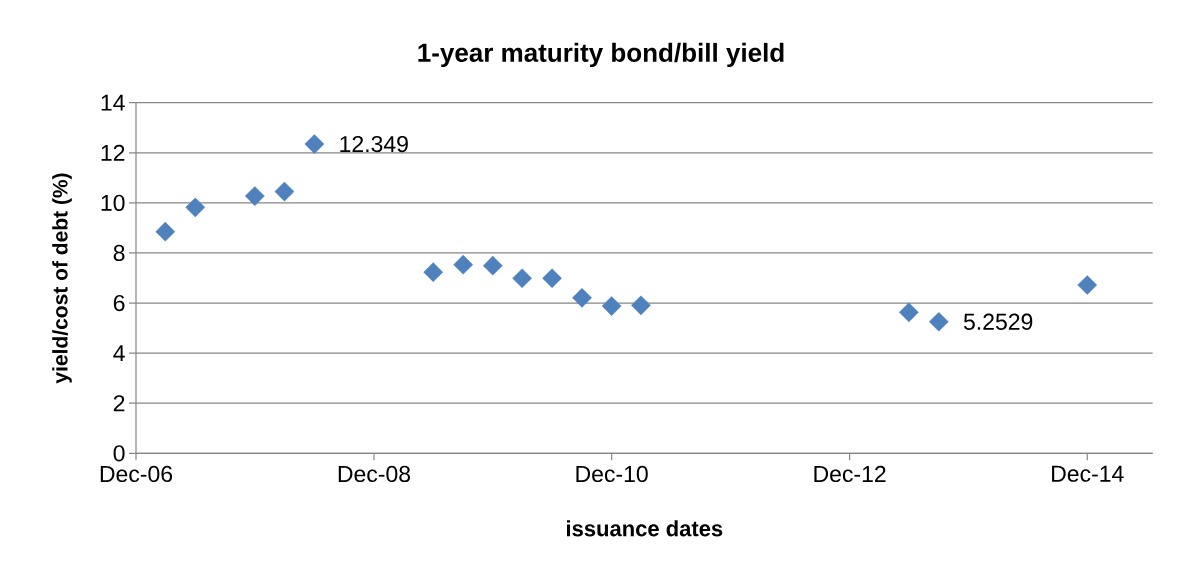  Describe the element at coordinates (998, 321) in the screenshot. I see `data-label: 5.2529` at that location.